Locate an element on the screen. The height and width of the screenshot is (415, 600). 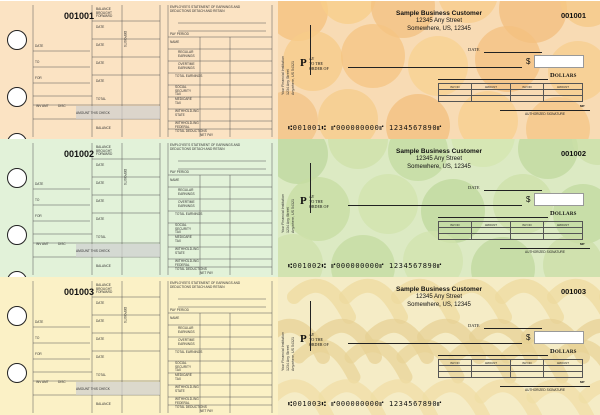
bank-line: Anywhere, US 54321 is located at coordinates (293, 216).